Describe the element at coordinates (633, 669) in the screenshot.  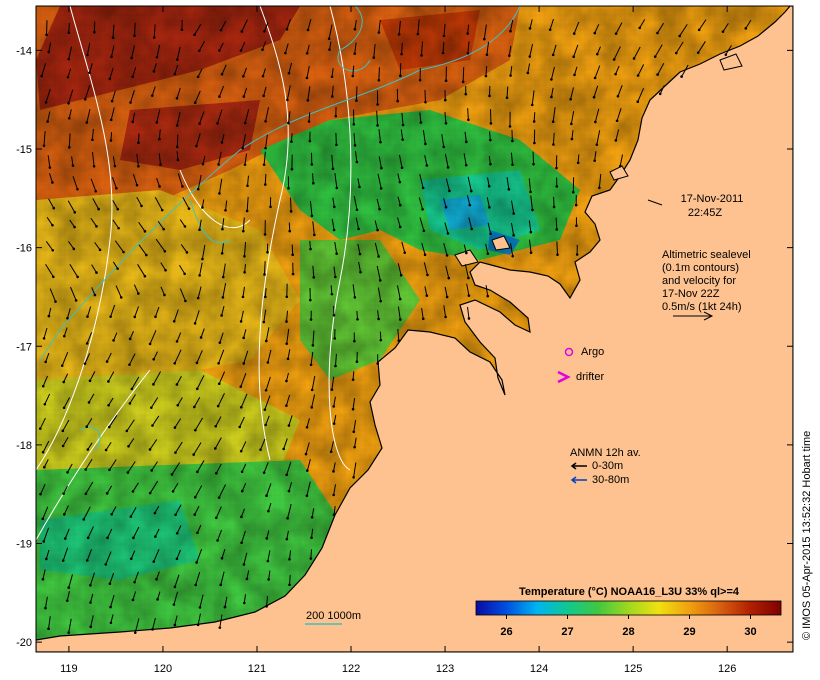
I see `x-tick-label: 125` at that location.